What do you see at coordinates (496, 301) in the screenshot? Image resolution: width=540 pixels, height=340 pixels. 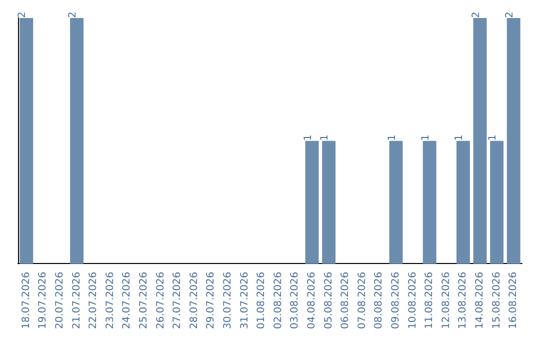 I see `x-tick-label: 15.08.2026` at bounding box center [496, 301].